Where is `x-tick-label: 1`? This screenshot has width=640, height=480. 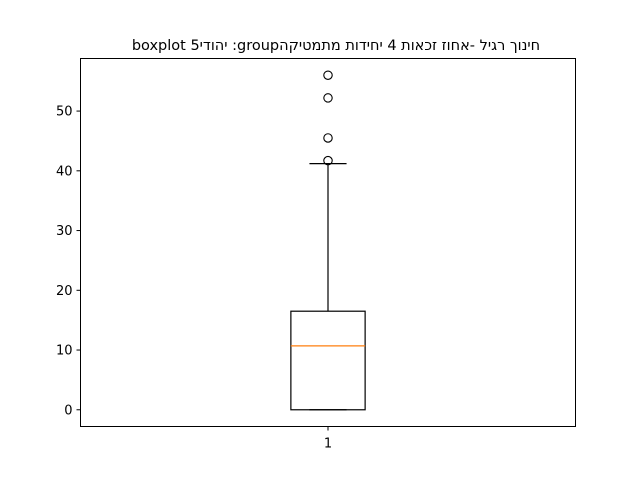 x-tick-label: 1 is located at coordinates (328, 444).